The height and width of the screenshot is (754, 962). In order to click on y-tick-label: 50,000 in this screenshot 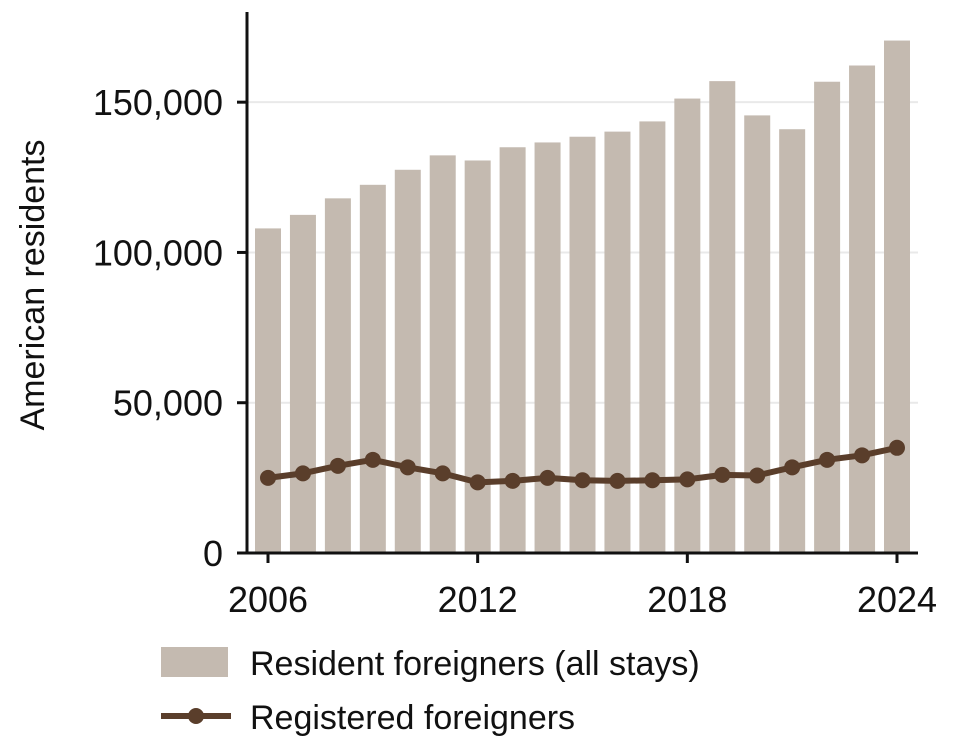, I will do `click(168, 403)`.